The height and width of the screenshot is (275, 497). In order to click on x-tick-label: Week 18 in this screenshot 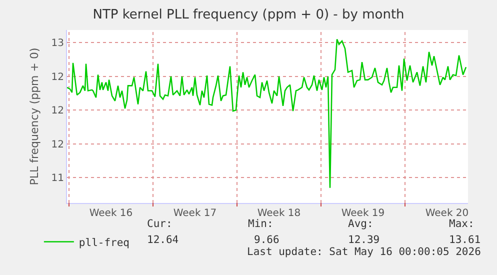, I will do `click(279, 213)`.